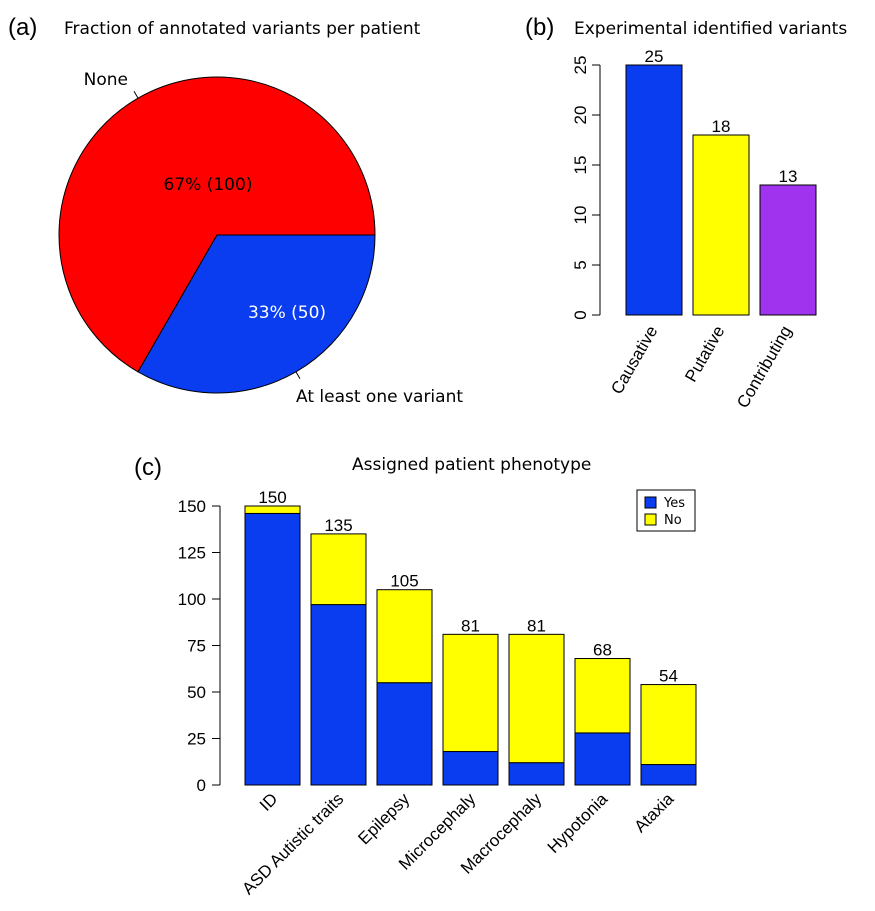 The height and width of the screenshot is (911, 875). I want to click on phenotype-legend: Yes No, so click(666, 510).